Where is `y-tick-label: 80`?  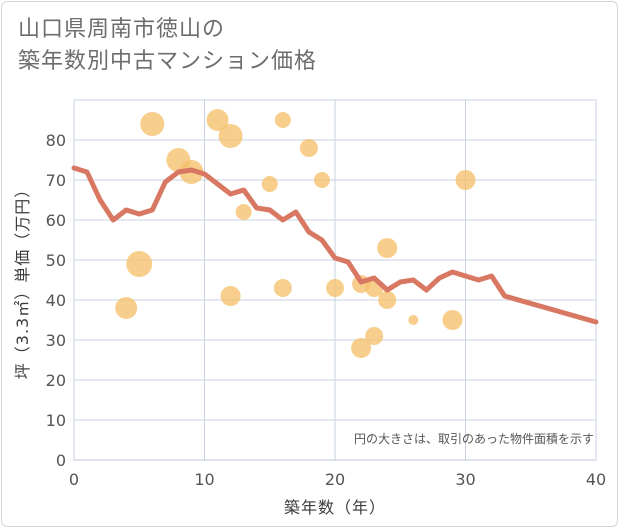
y-tick-label: 80 is located at coordinates (56, 140).